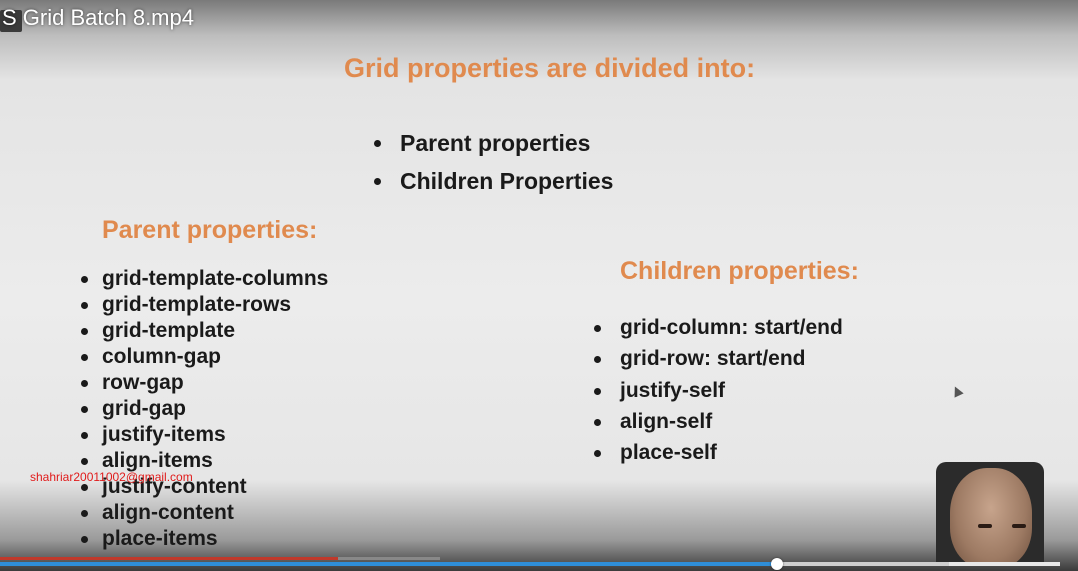  I want to click on presenter-face, so click(991, 515).